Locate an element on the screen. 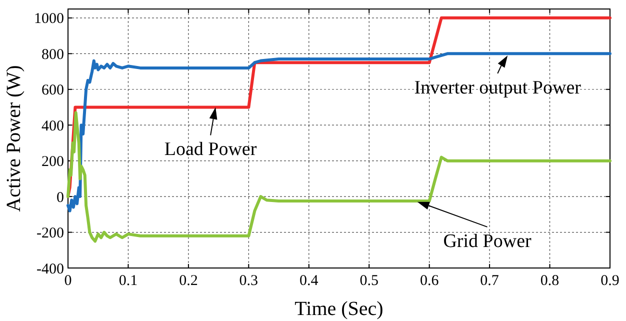  y-tick-label: 800 is located at coordinates (53, 54).